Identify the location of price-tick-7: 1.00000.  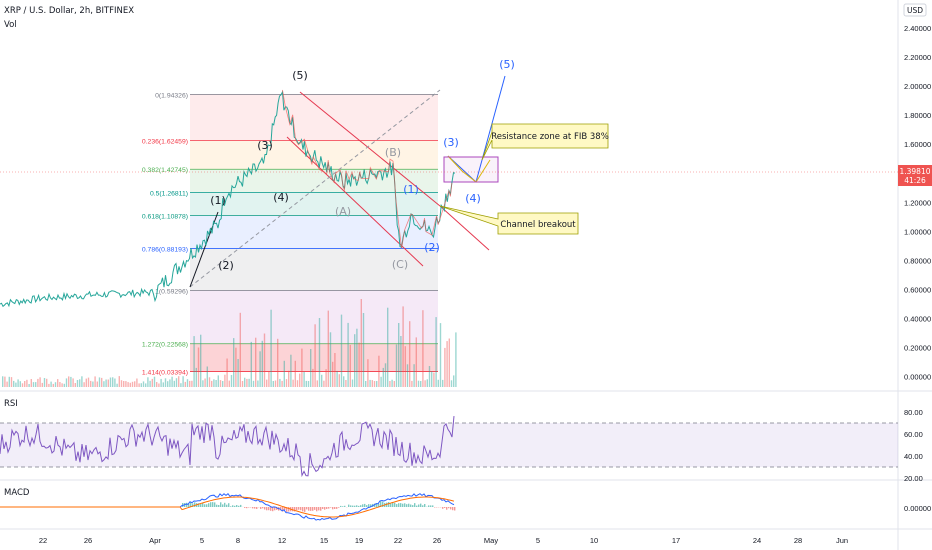
(917, 231).